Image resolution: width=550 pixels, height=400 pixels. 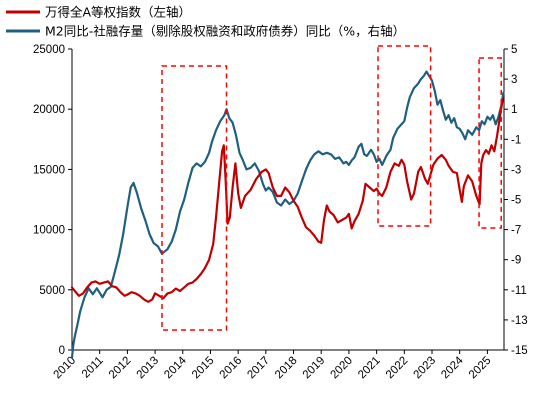 What do you see at coordinates (120, 368) in the screenshot?
I see `x-tick-label: 2012` at bounding box center [120, 368].